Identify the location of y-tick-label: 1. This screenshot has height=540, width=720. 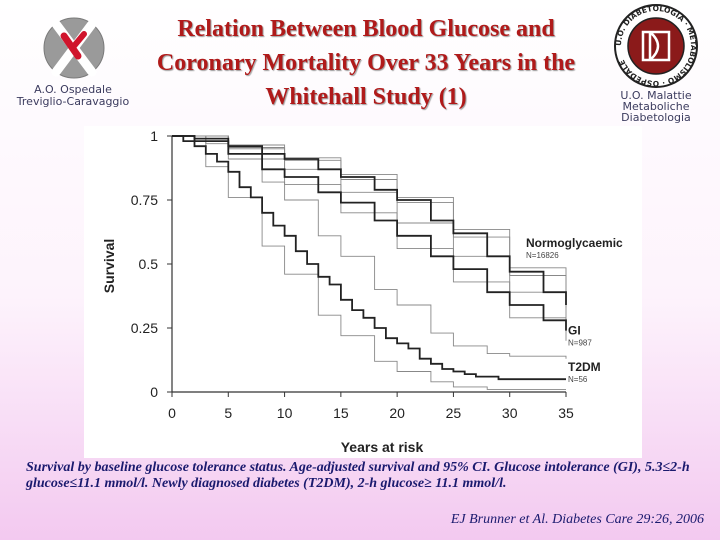
(154, 136).